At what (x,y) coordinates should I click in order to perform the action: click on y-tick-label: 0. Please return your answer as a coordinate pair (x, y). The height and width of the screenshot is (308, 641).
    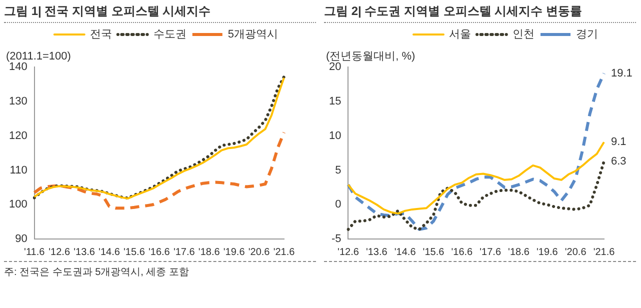
    Looking at the image, I should click on (338, 204).